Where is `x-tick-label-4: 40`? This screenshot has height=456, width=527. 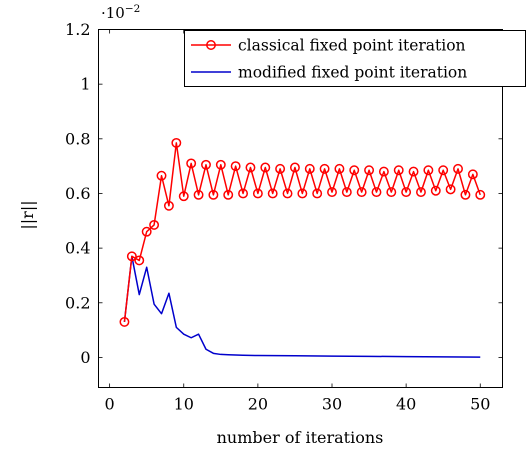 x-tick-label-4: 40 is located at coordinates (406, 404).